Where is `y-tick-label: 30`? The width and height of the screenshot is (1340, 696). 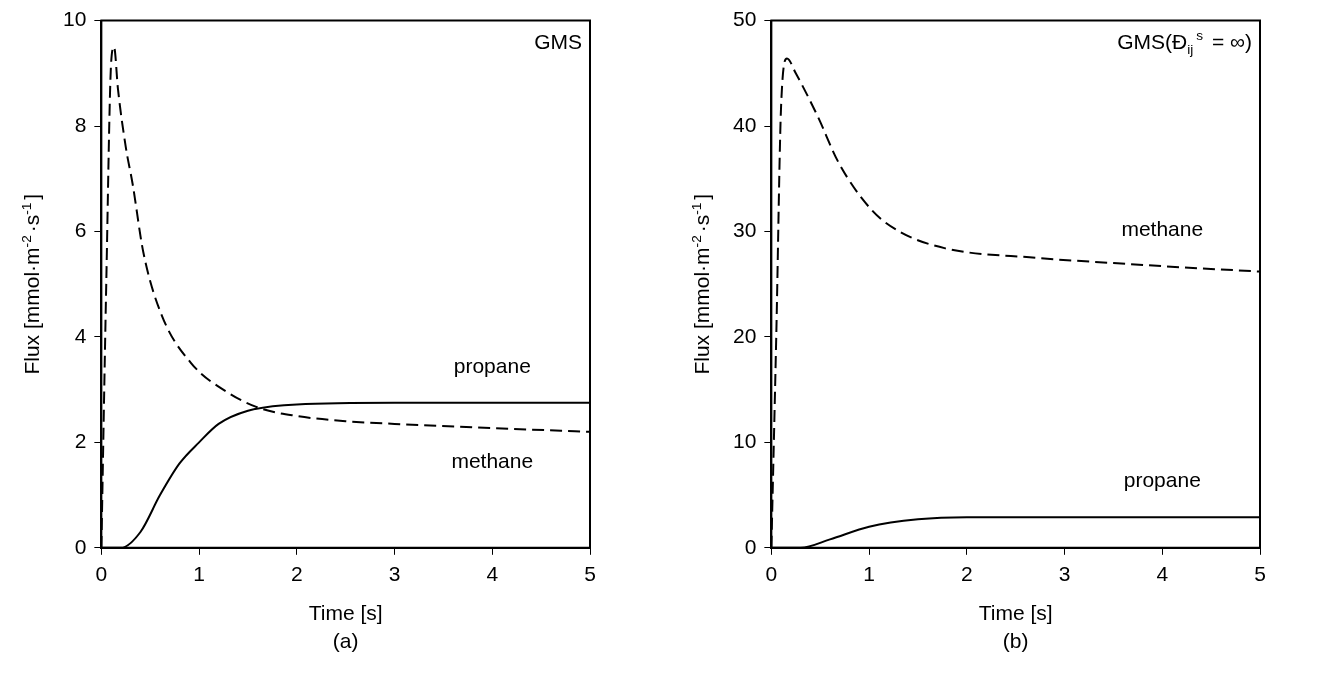
y-tick-label: 30 is located at coordinates (745, 230).